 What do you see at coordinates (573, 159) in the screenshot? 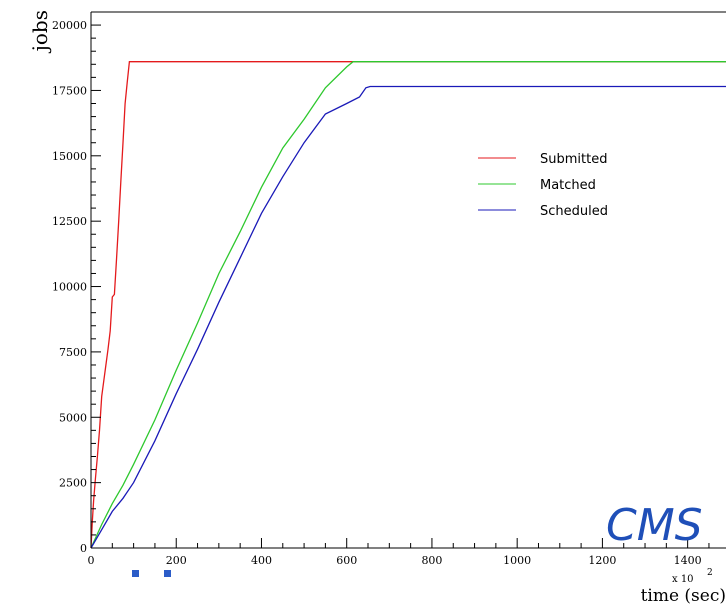
I see `legend-label-submitted: Submitted` at bounding box center [573, 159].